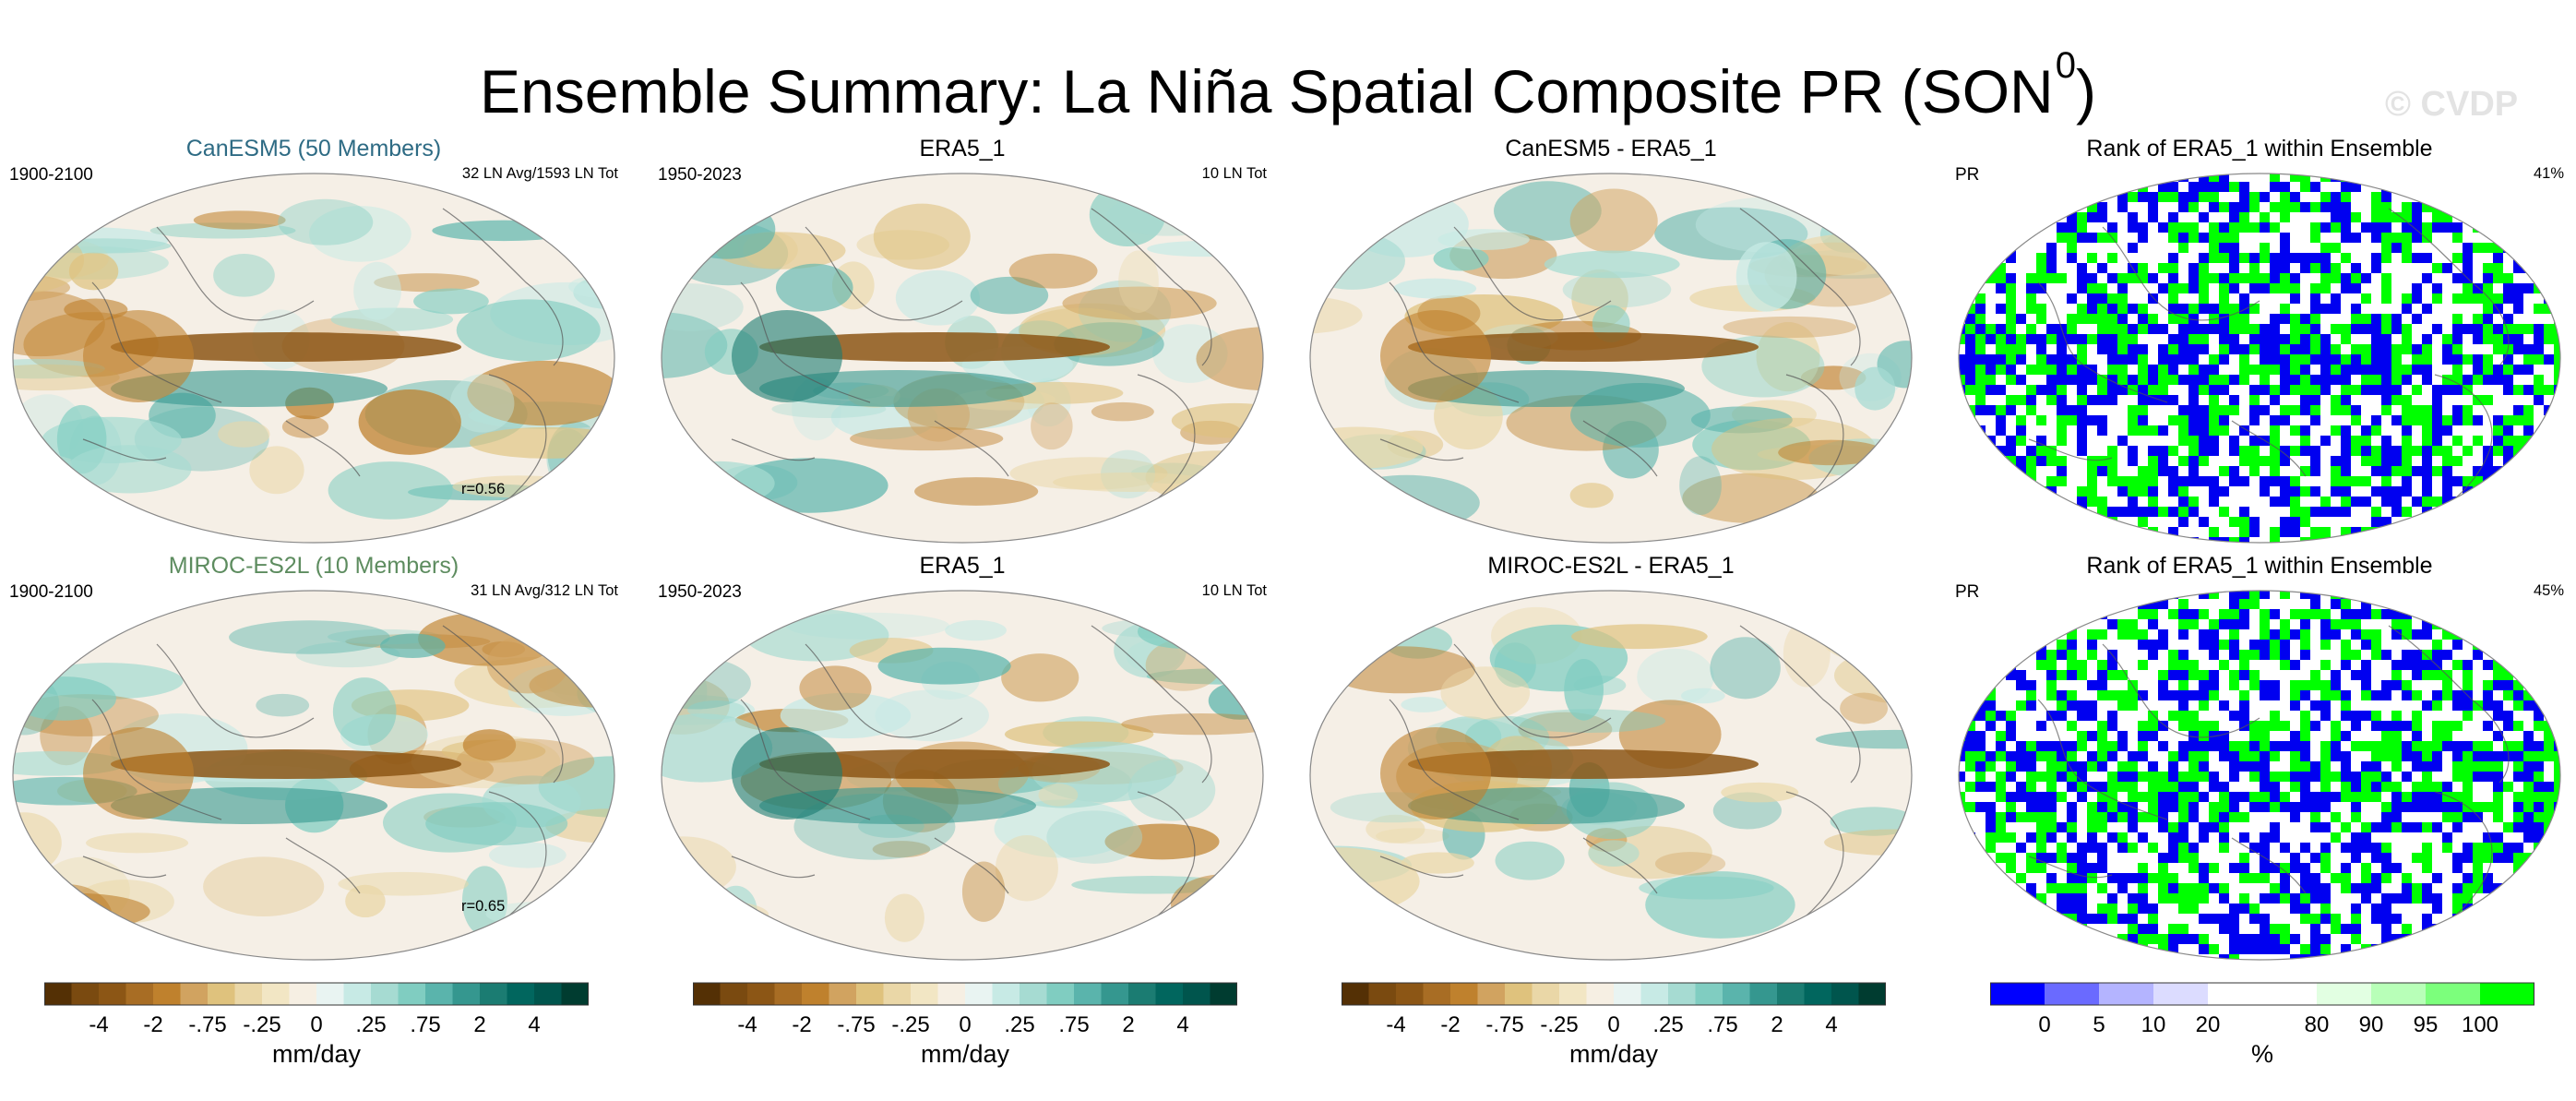  I want to click on map-rank-row1, so click(2259, 360).